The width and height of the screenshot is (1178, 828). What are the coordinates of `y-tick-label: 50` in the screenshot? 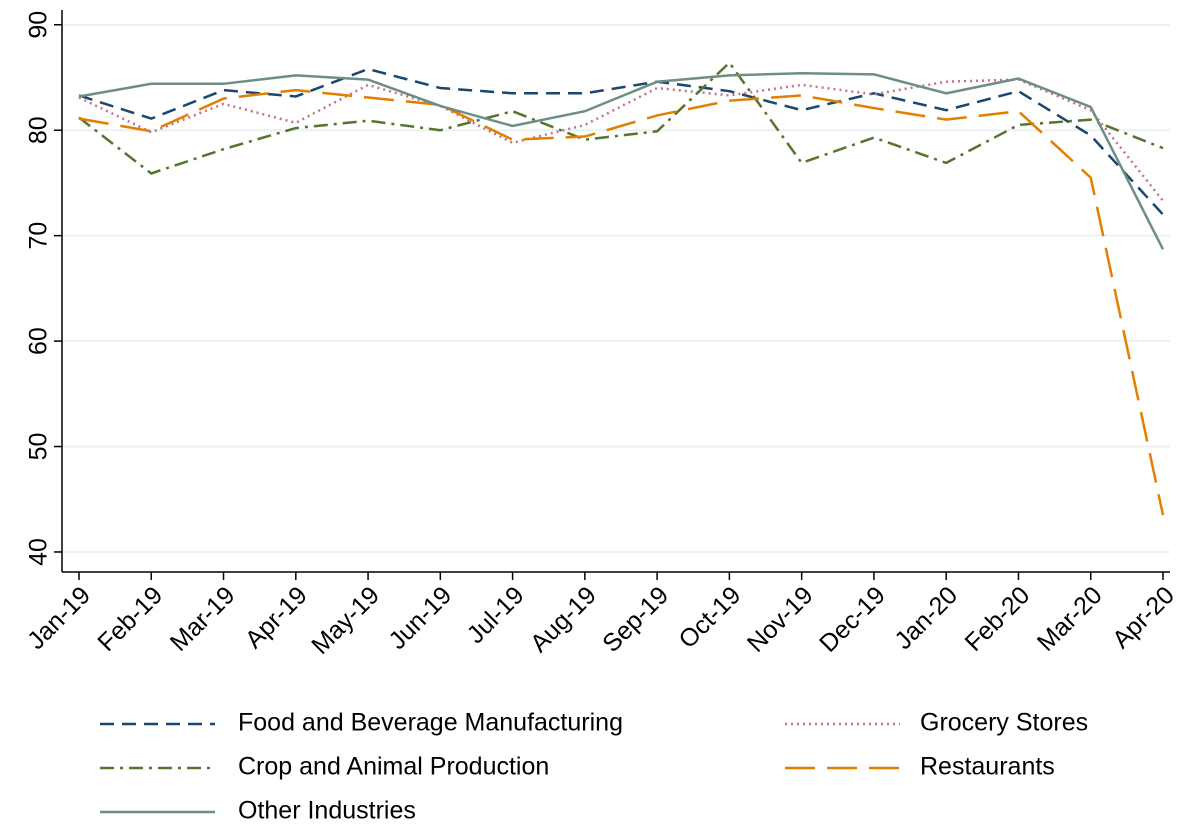 It's located at (39, 447).